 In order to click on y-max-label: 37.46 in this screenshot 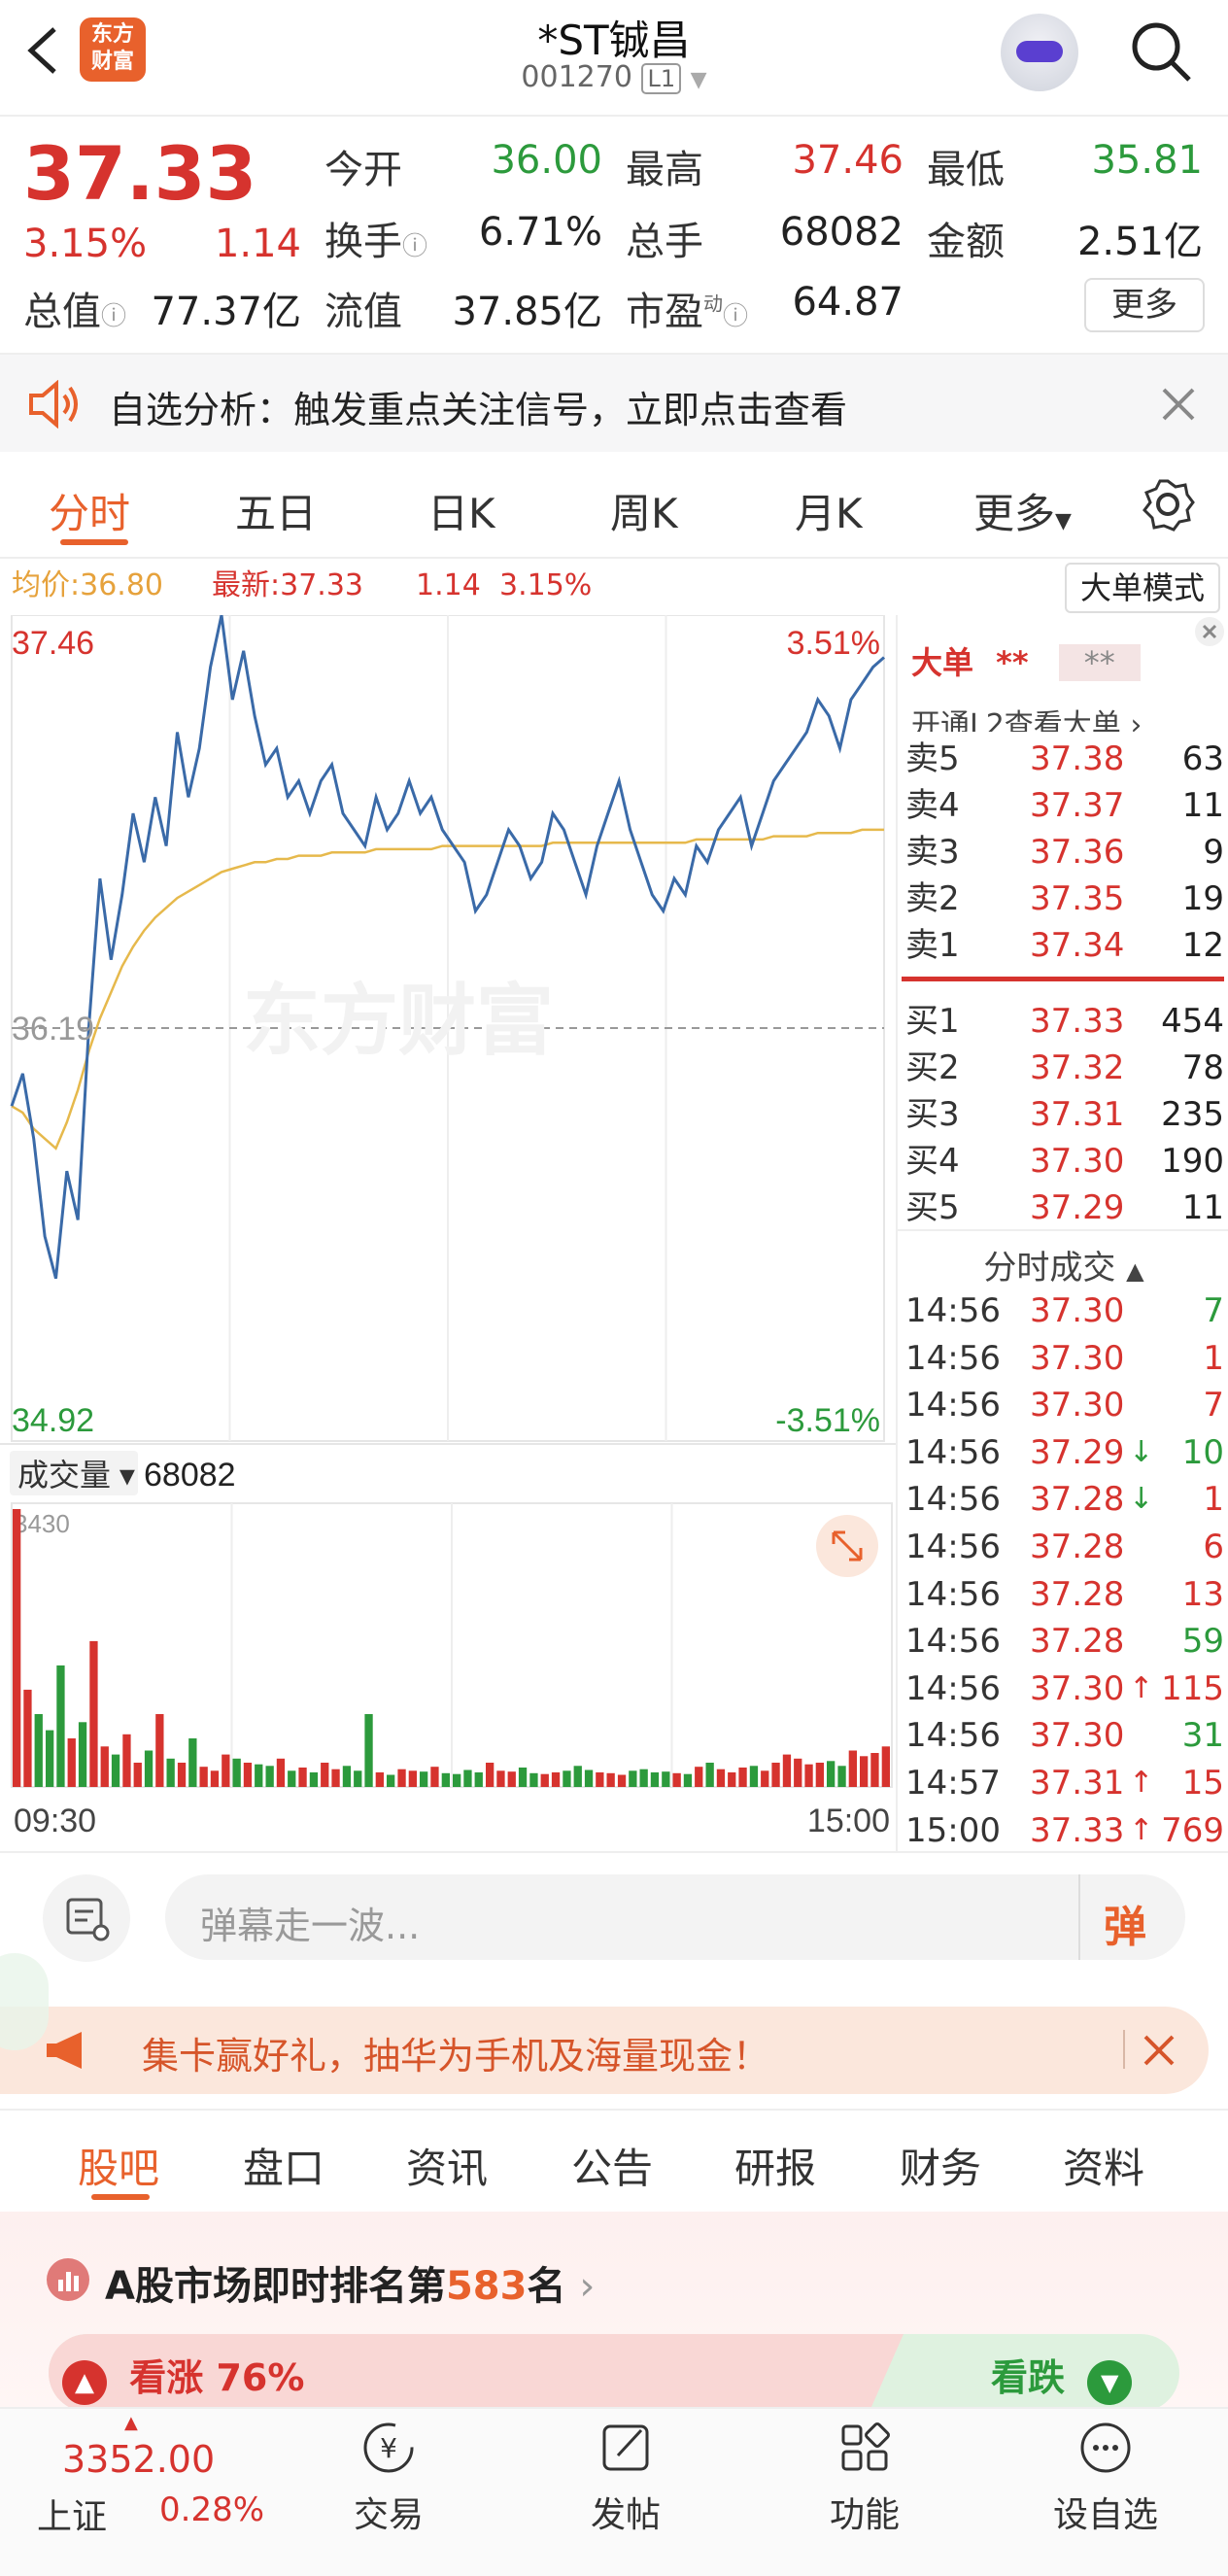, I will do `click(53, 644)`.